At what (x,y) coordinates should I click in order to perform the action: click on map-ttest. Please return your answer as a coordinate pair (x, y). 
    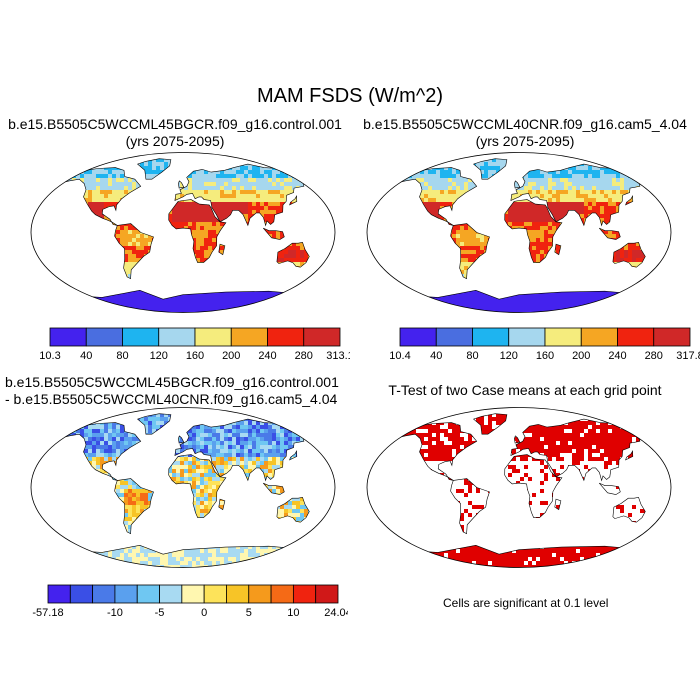
    Looking at the image, I should click on (519, 487).